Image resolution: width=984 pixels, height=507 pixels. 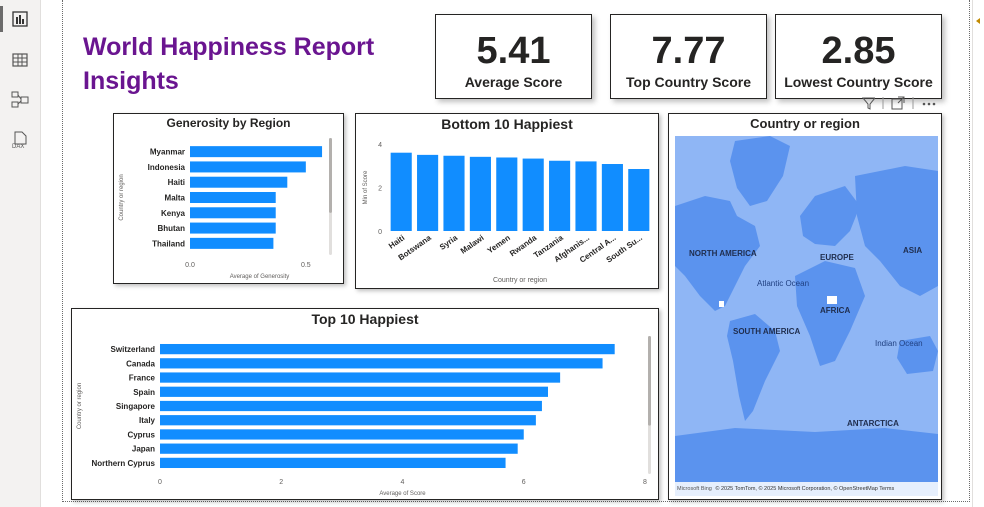 I want to click on label-indian: Indian Ocean, so click(x=899, y=343).